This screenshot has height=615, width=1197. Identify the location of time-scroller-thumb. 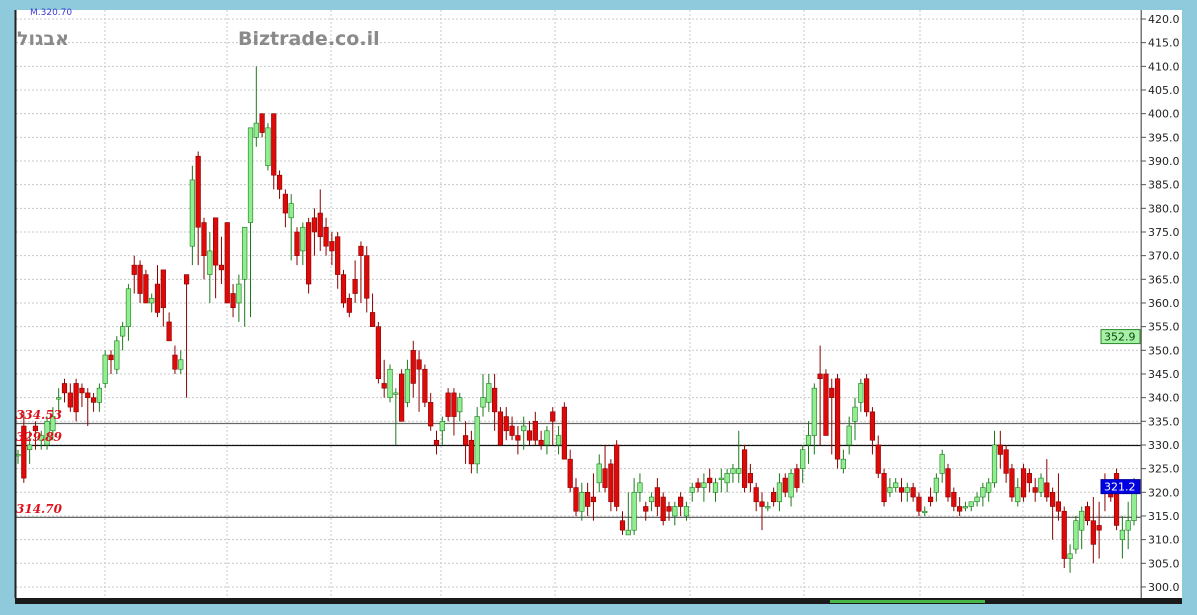
(907, 601).